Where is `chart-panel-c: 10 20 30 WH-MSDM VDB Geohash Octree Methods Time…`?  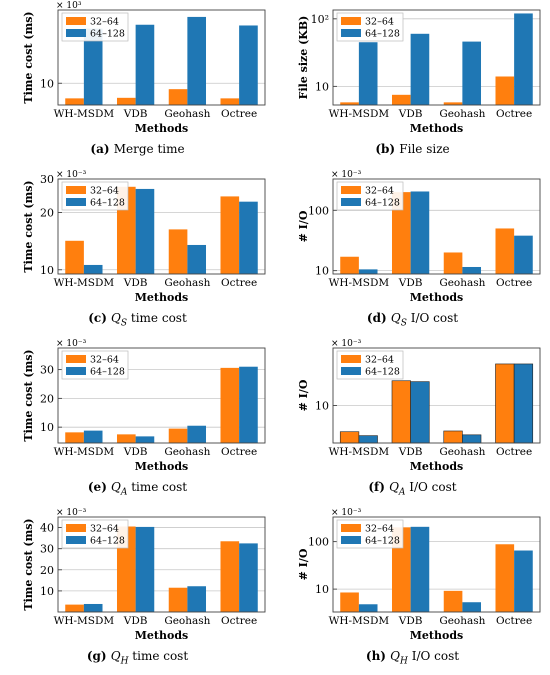 chart-panel-c: 10 20 30 WH-MSDM VDB Geohash Octree Methods Time… is located at coordinates (137, 253).